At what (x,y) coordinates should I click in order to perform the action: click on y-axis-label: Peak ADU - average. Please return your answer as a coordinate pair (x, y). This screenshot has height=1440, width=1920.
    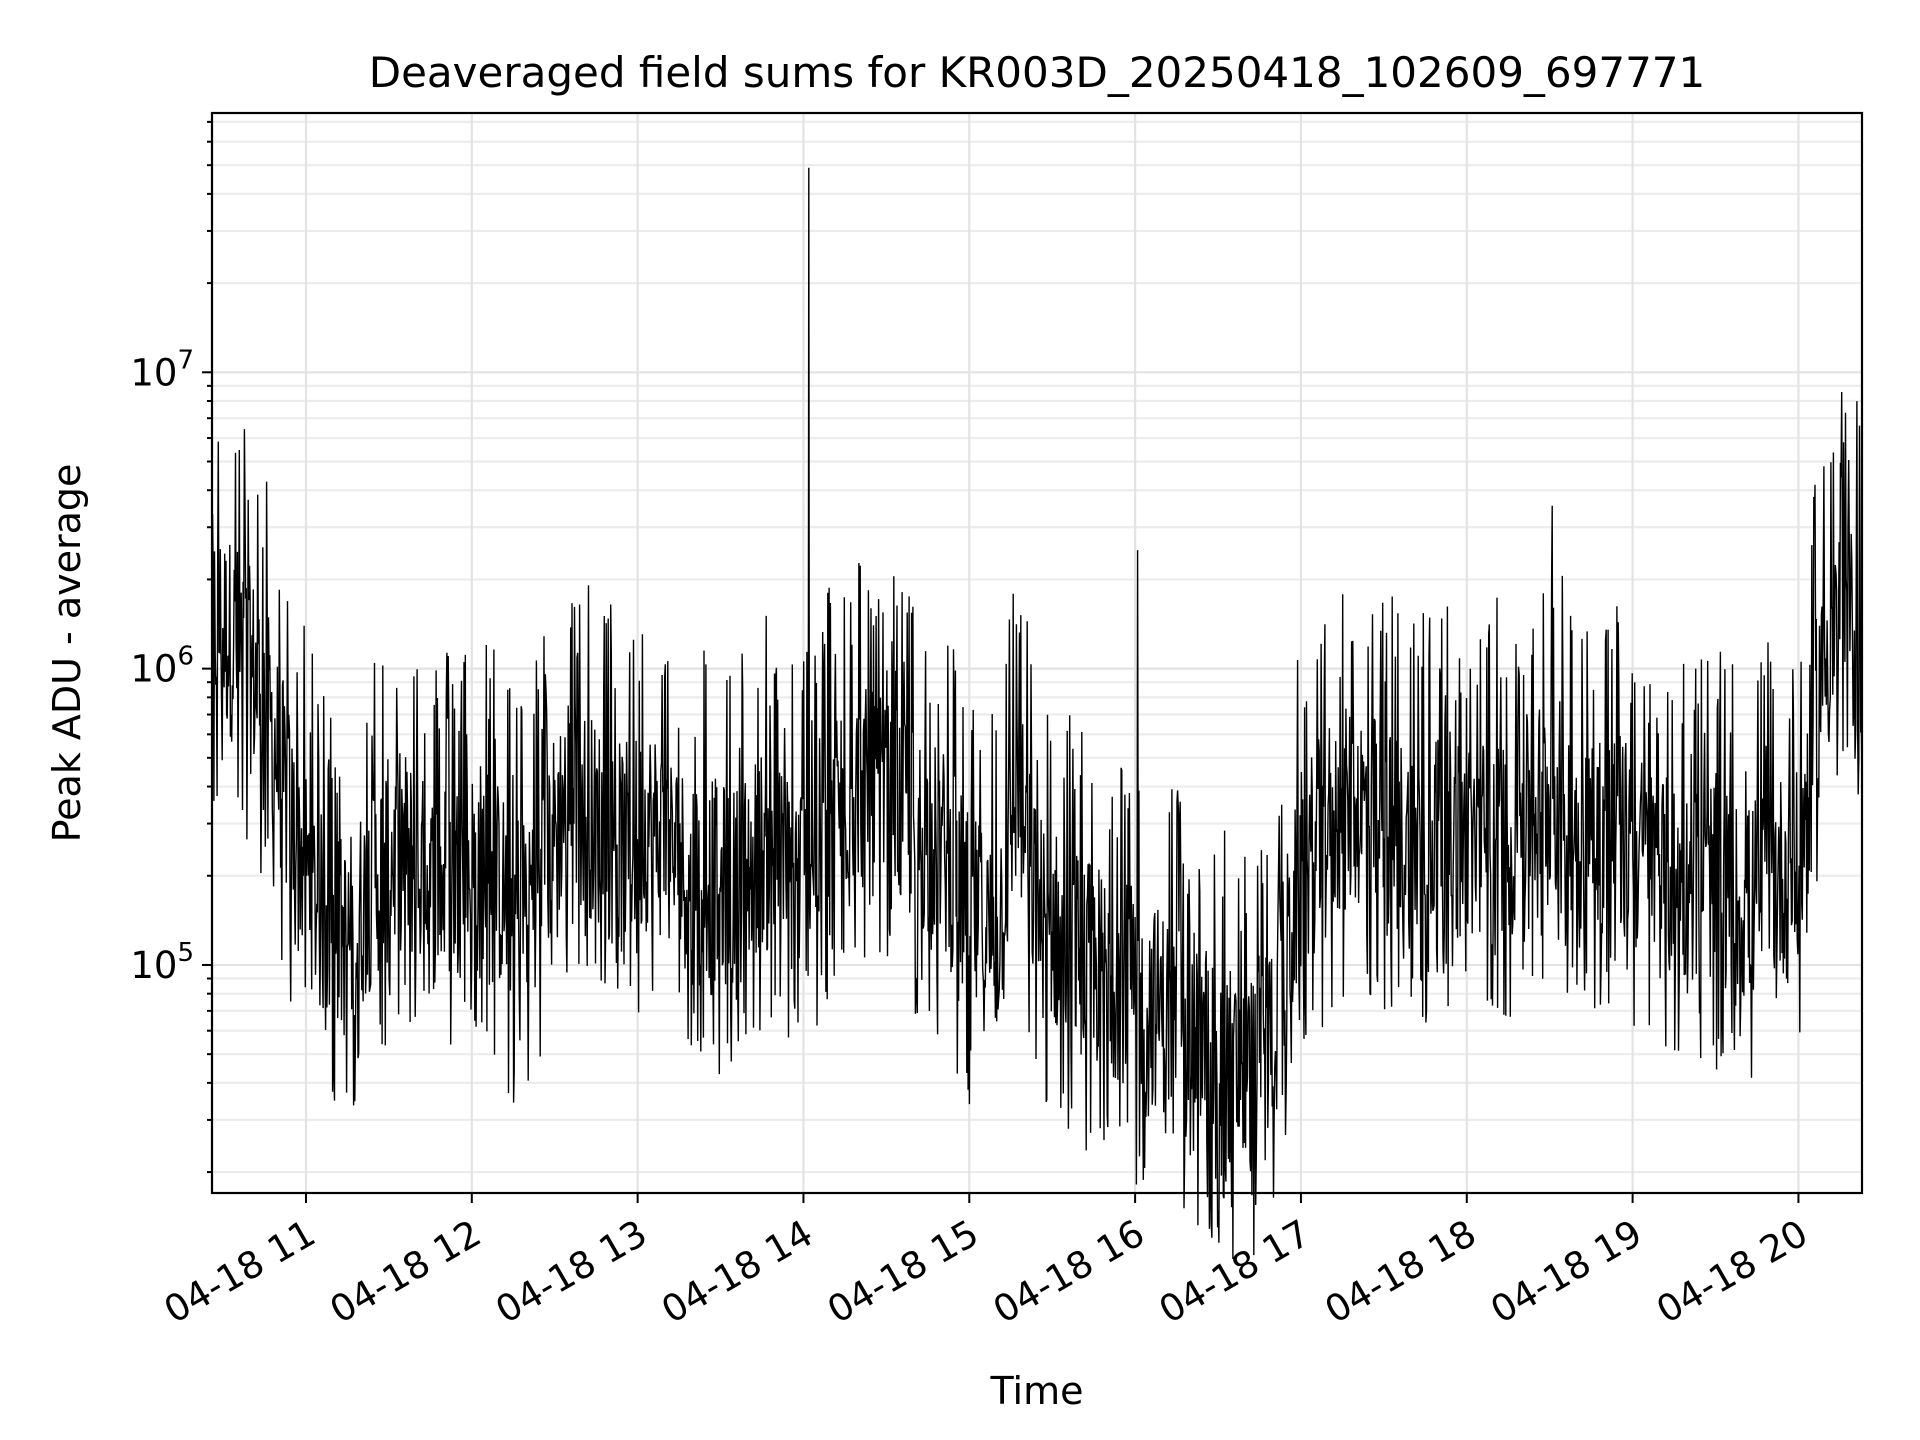
    Looking at the image, I should click on (67, 653).